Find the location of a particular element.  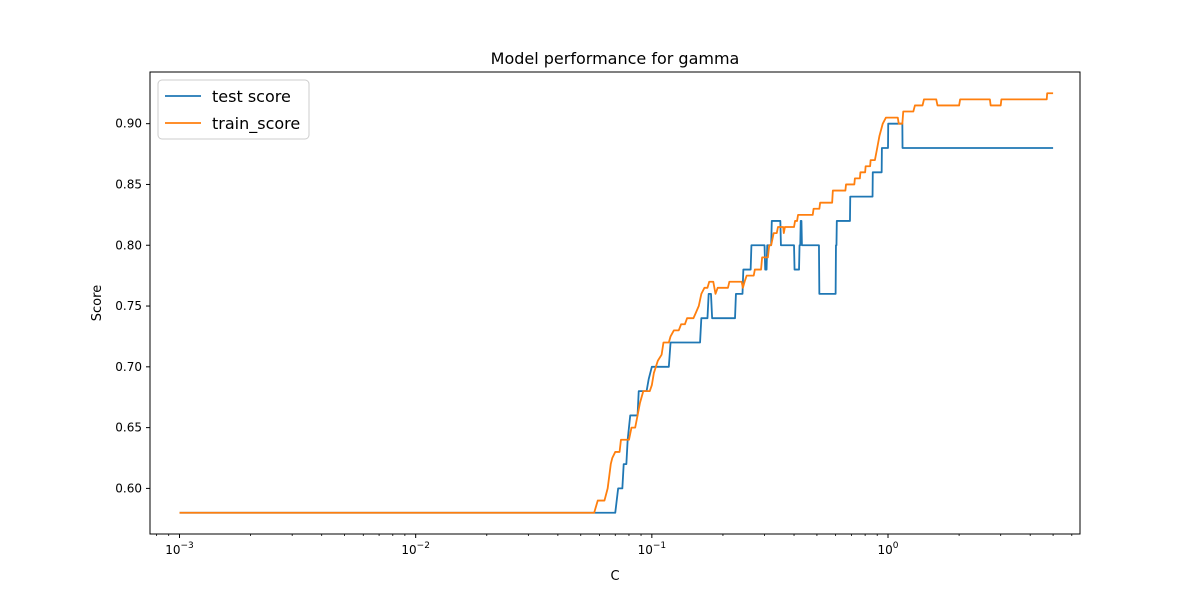

x-tick-label: 10⁻² is located at coordinates (415, 549).